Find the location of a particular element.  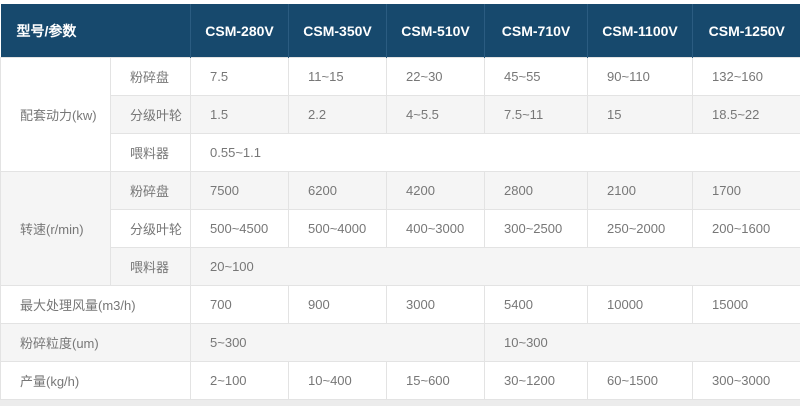

spec-value-cell: 60~1500 is located at coordinates (640, 381).